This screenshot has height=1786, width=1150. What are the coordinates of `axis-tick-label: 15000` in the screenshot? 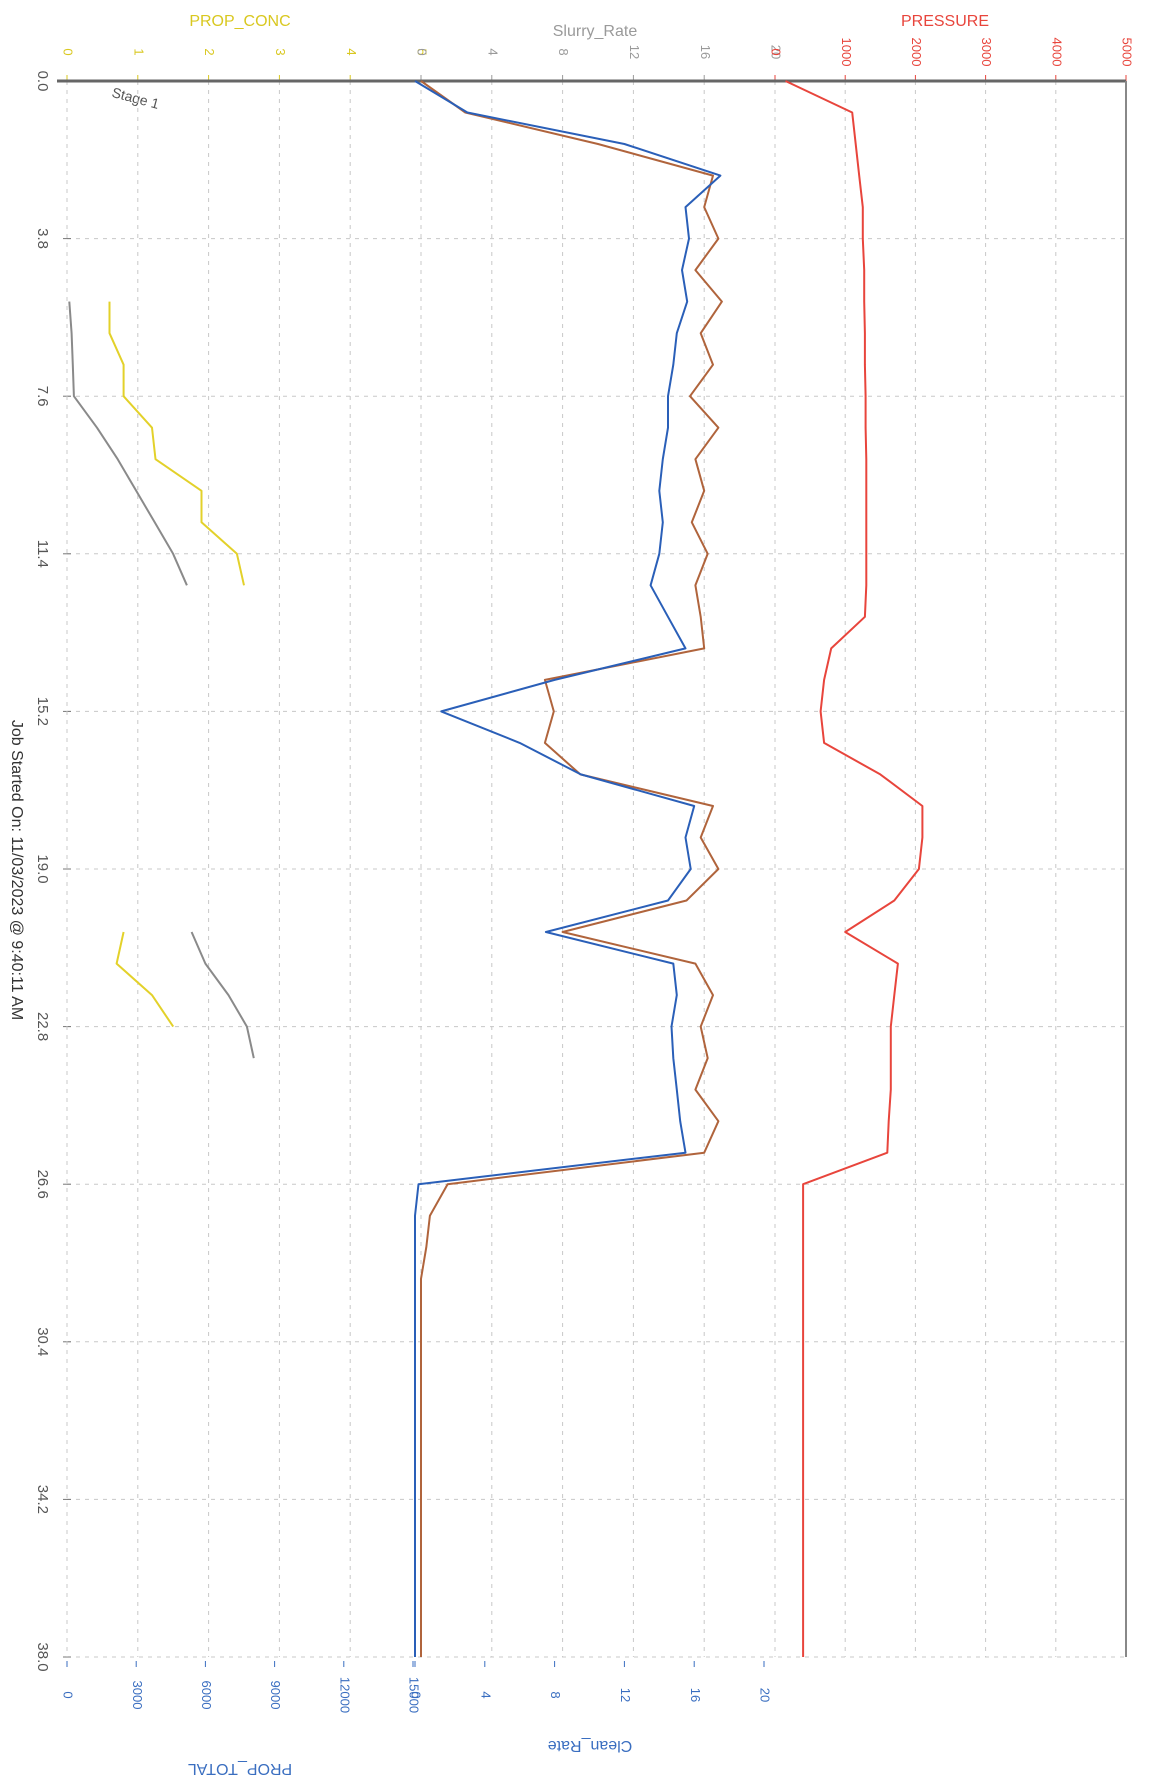 It's located at (414, 1695).